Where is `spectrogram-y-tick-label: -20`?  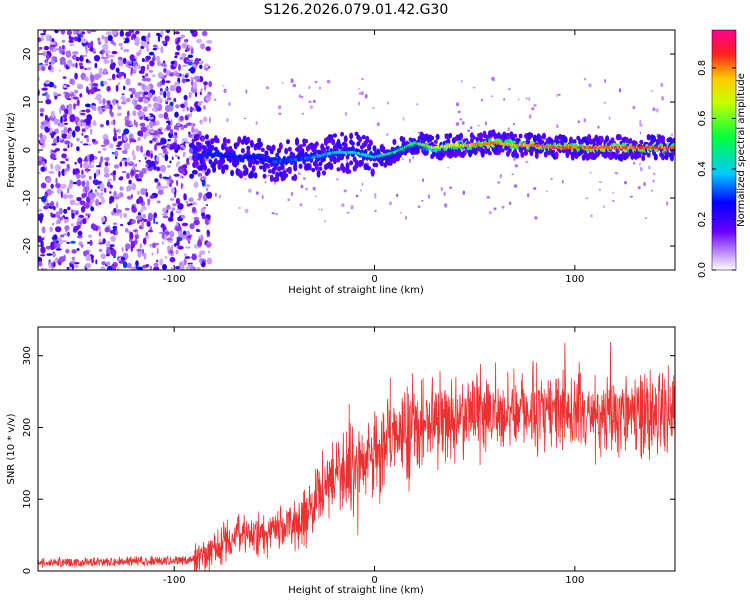 spectrogram-y-tick-label: -20 is located at coordinates (27, 246).